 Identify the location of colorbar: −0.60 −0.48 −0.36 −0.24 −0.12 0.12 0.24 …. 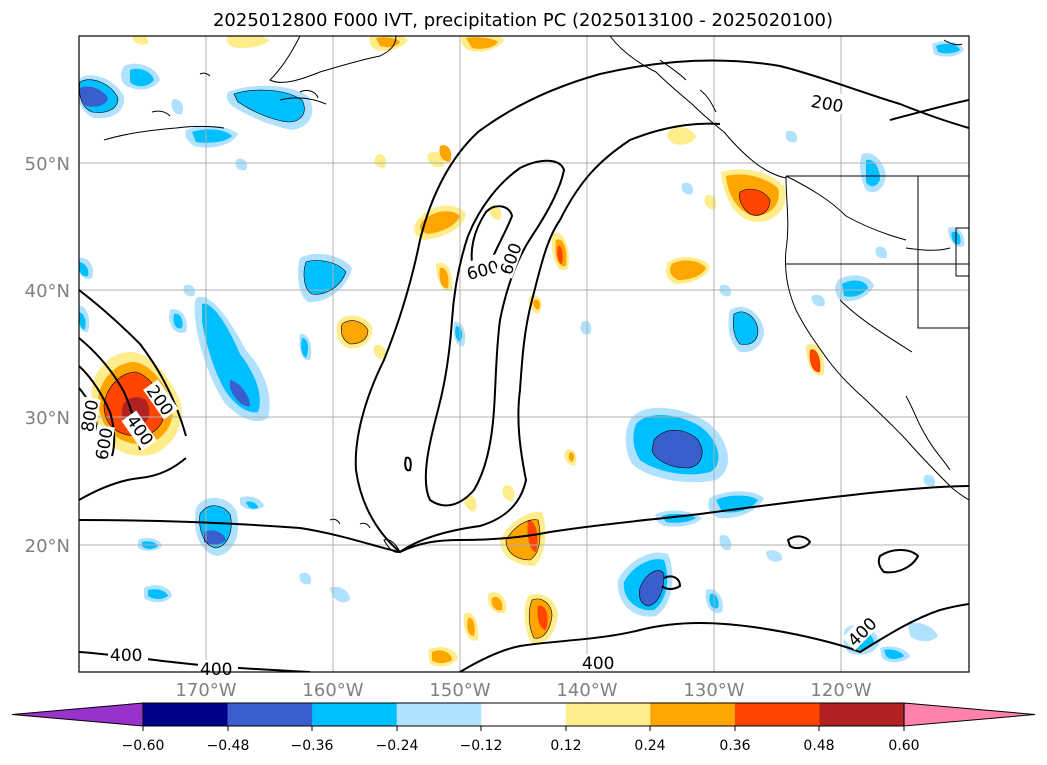
(523, 728).